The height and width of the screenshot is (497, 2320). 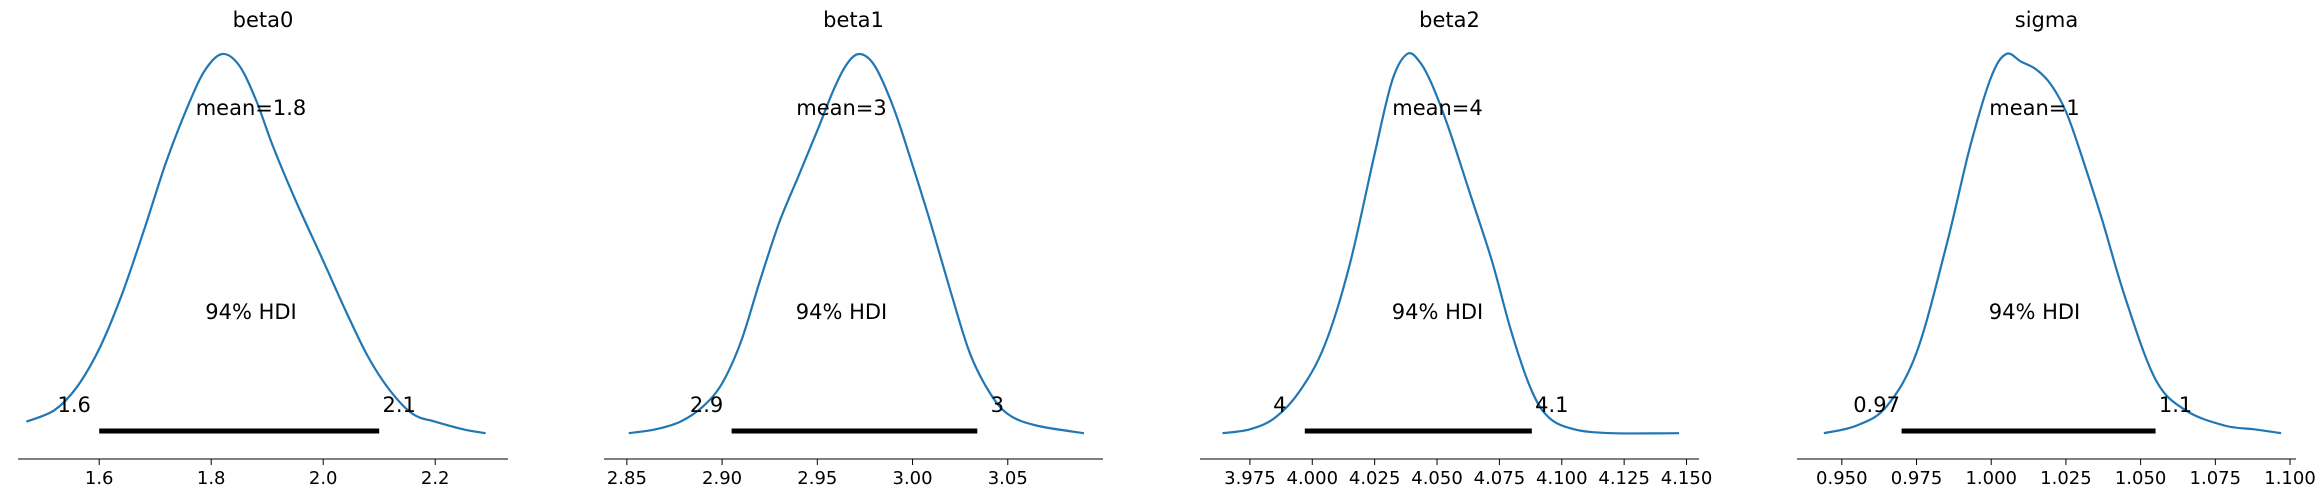 What do you see at coordinates (1562, 478) in the screenshot?
I see `x-tick-label: 4.100` at bounding box center [1562, 478].